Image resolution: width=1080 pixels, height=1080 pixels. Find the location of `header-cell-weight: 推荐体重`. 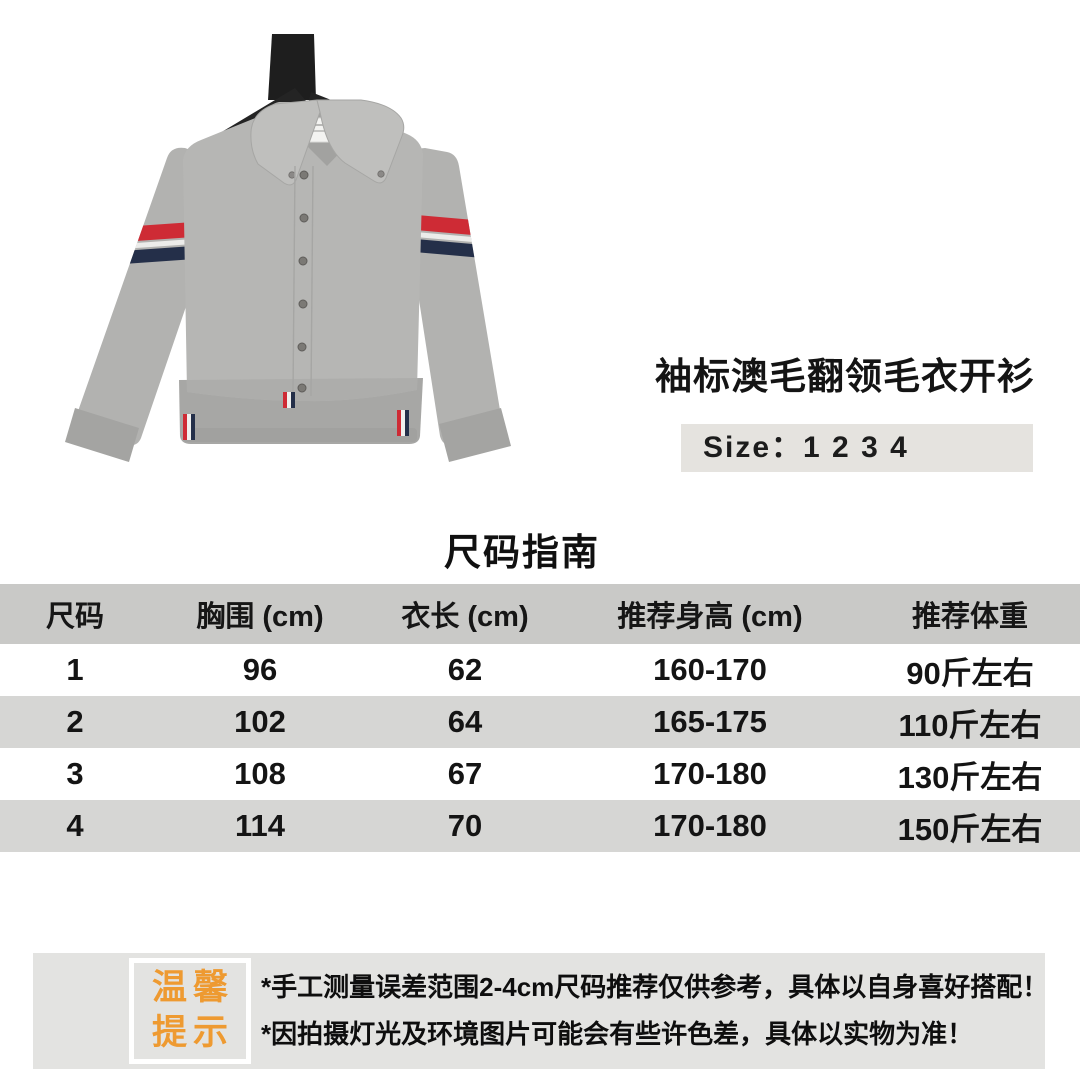

header-cell-weight: 推荐体重 is located at coordinates (969, 617).